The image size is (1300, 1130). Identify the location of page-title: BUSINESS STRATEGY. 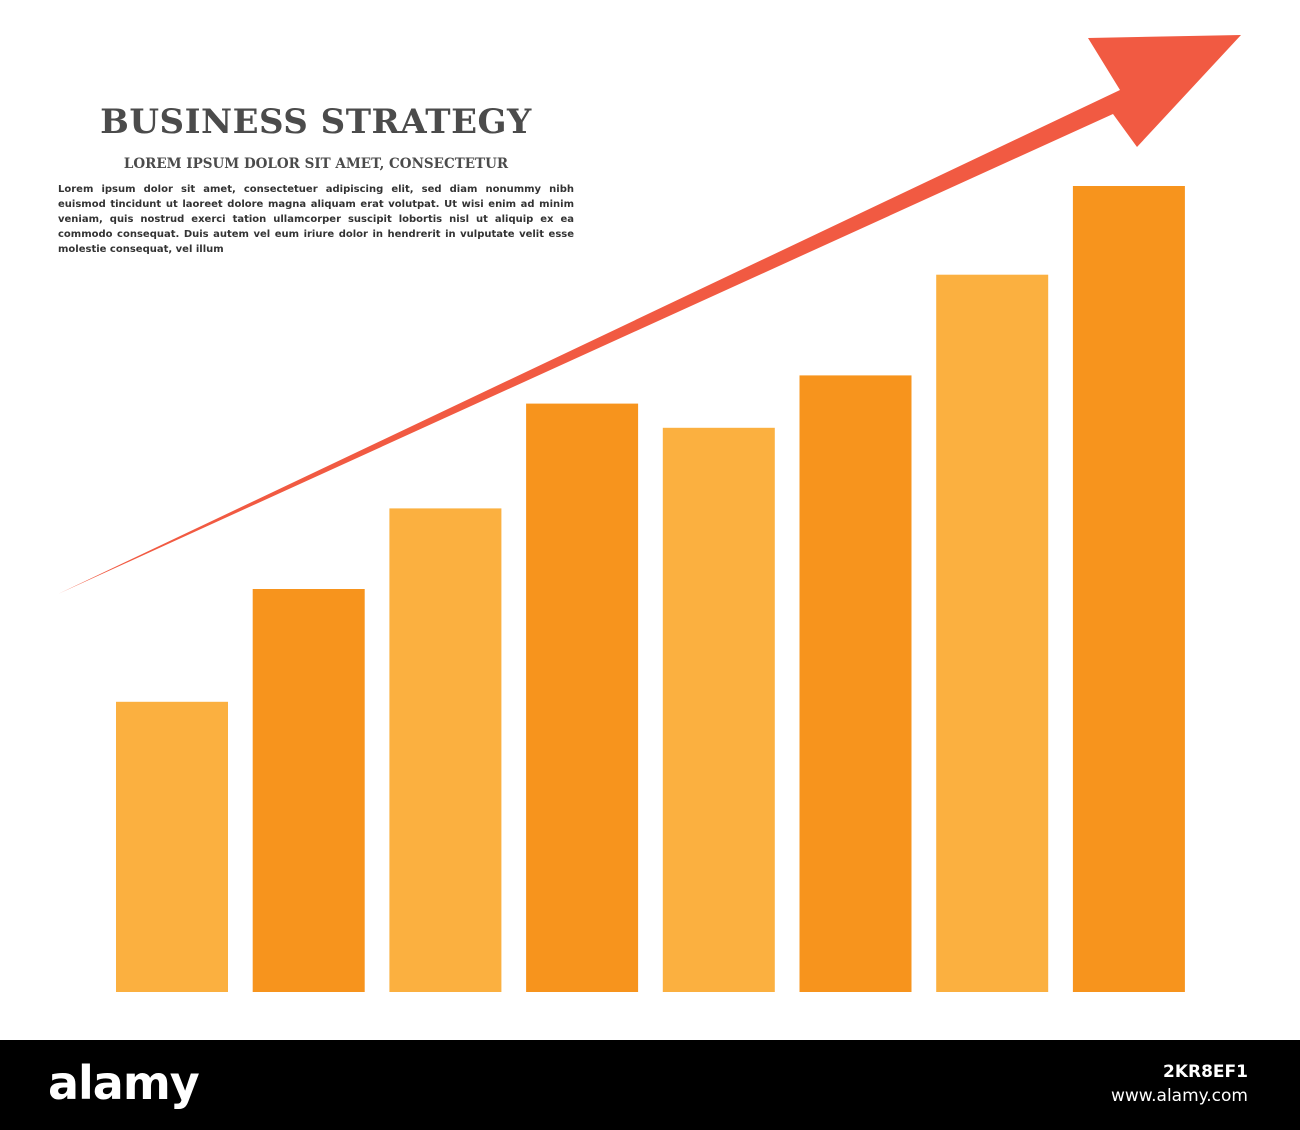
(316, 122).